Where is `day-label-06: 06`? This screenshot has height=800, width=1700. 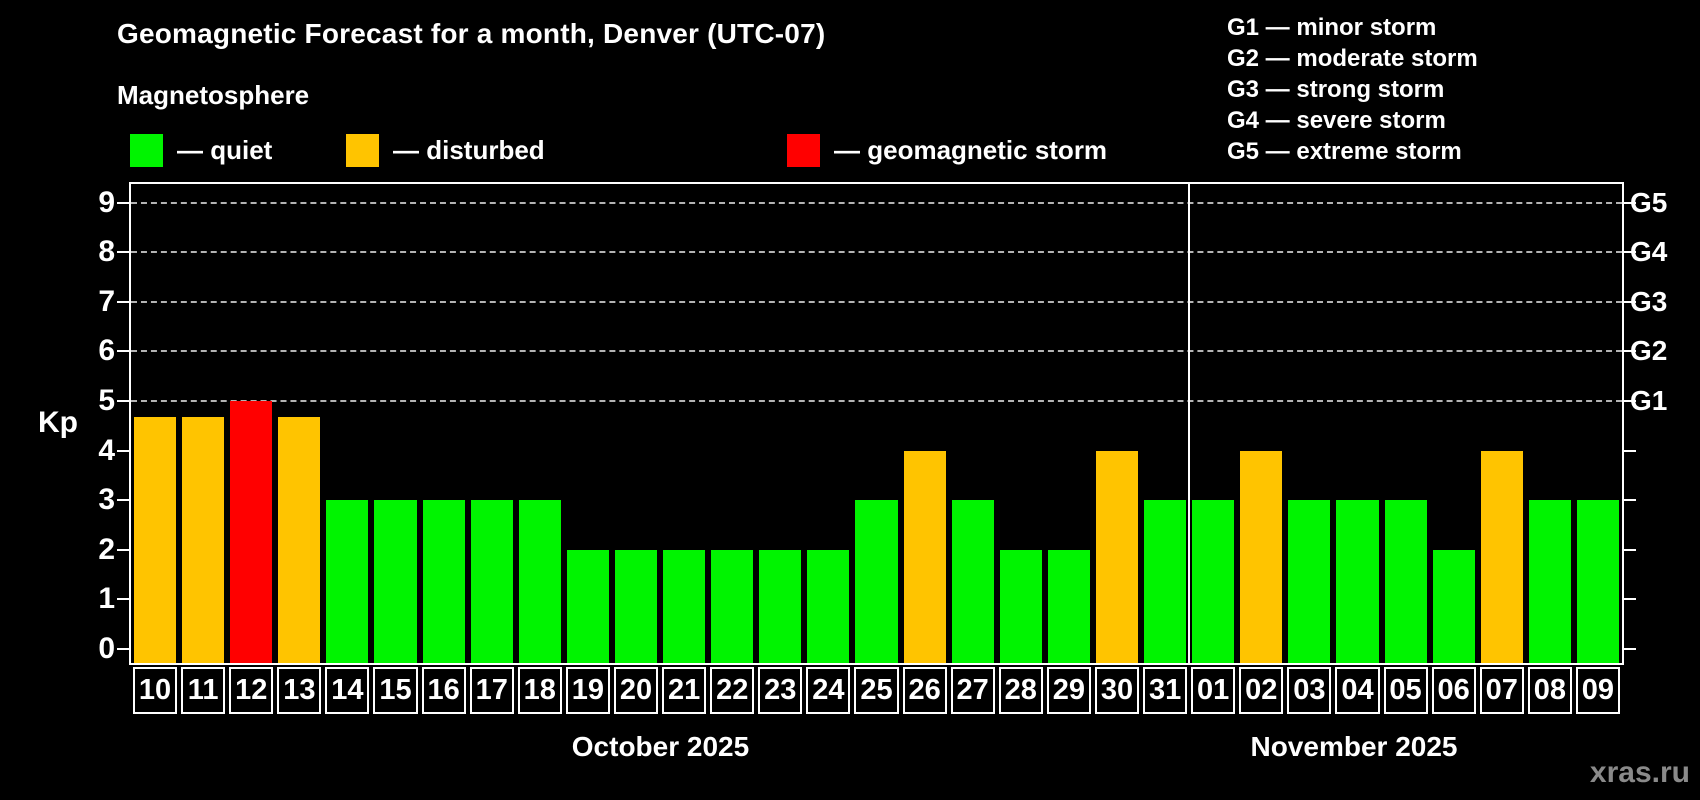
day-label-06: 06 is located at coordinates (1453, 690).